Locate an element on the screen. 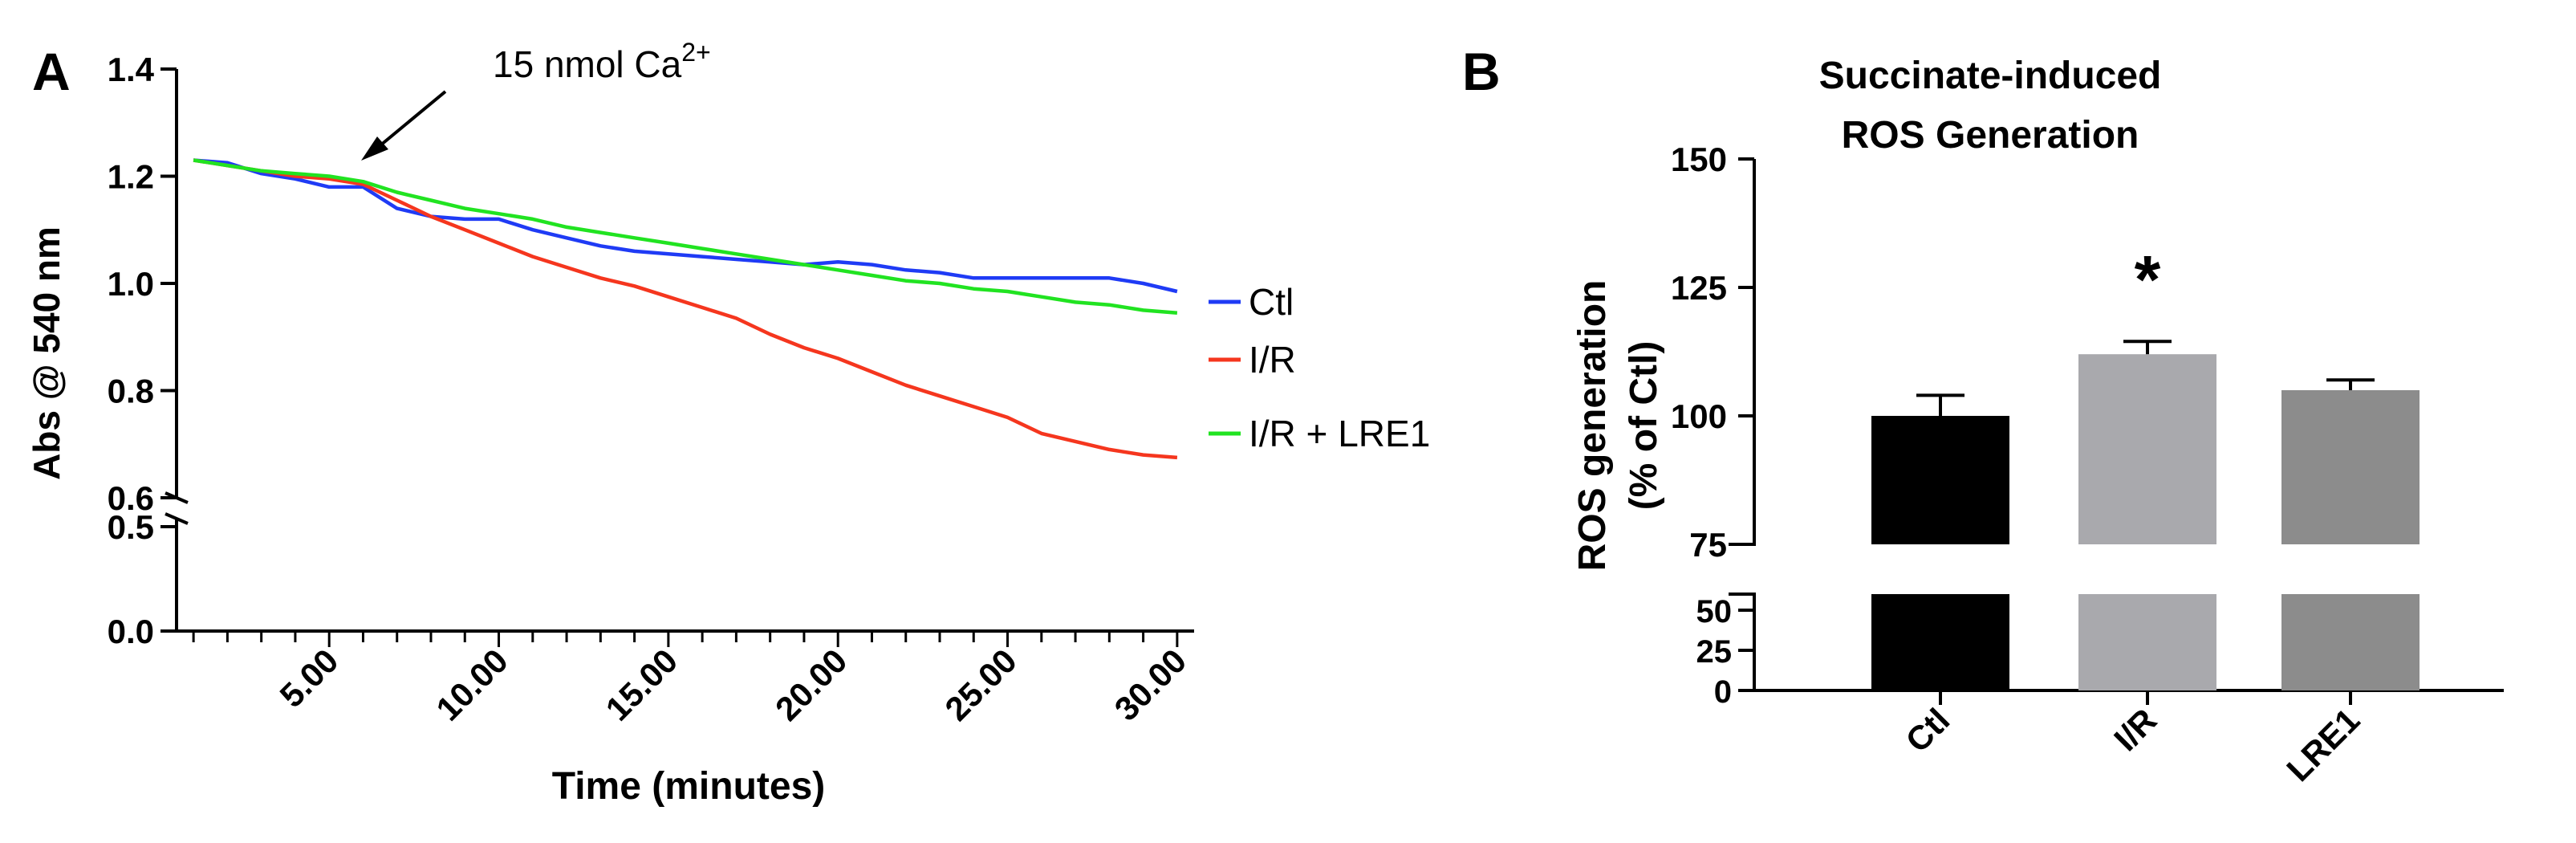 The height and width of the screenshot is (843, 2576). b-x-tick-label: Ctl is located at coordinates (1928, 730).